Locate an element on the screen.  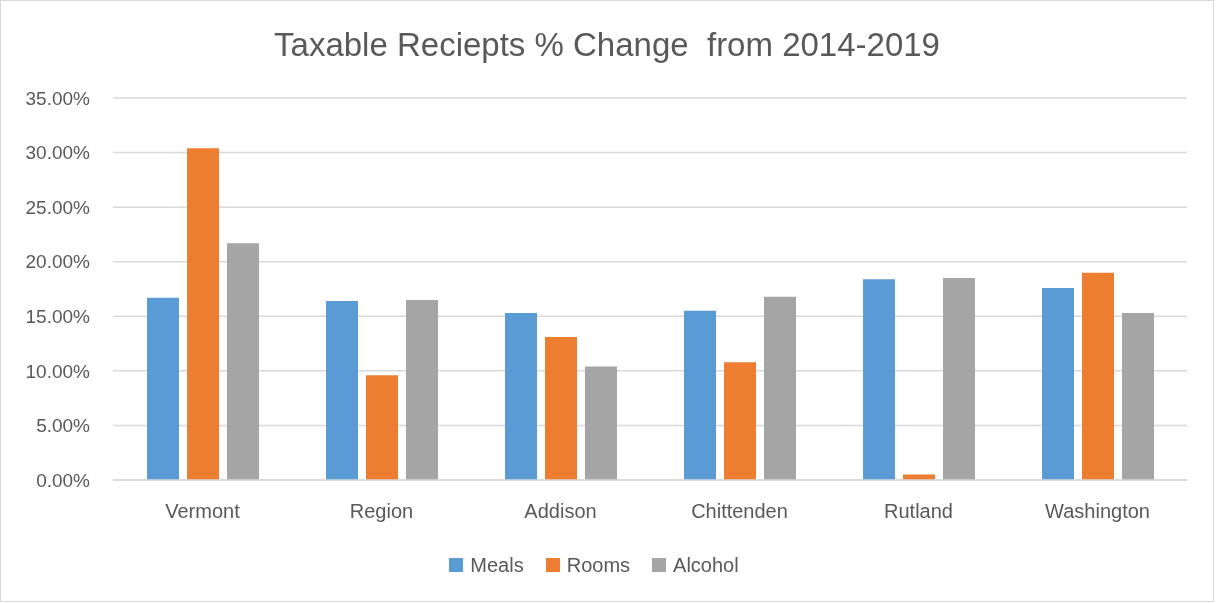
y-tick-label: 5.00% is located at coordinates (63, 426).